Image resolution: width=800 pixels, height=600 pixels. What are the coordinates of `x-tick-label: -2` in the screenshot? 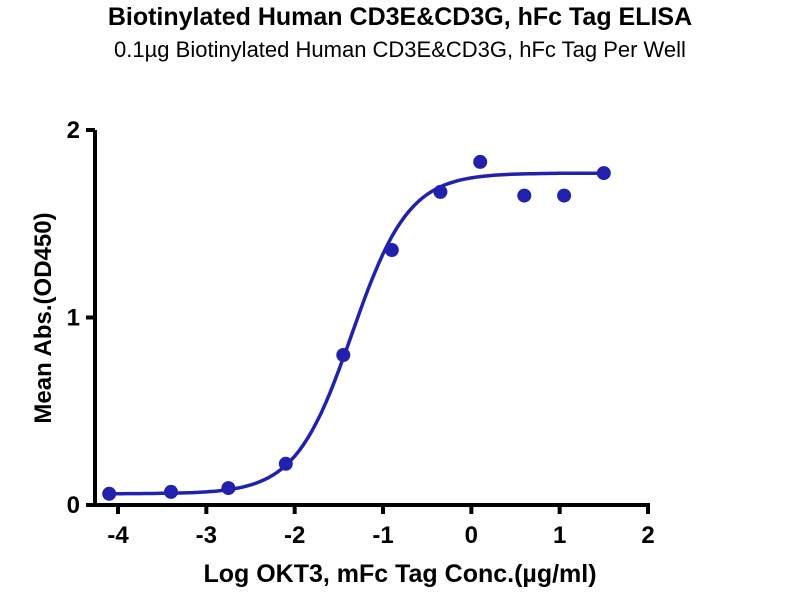 It's located at (294, 535).